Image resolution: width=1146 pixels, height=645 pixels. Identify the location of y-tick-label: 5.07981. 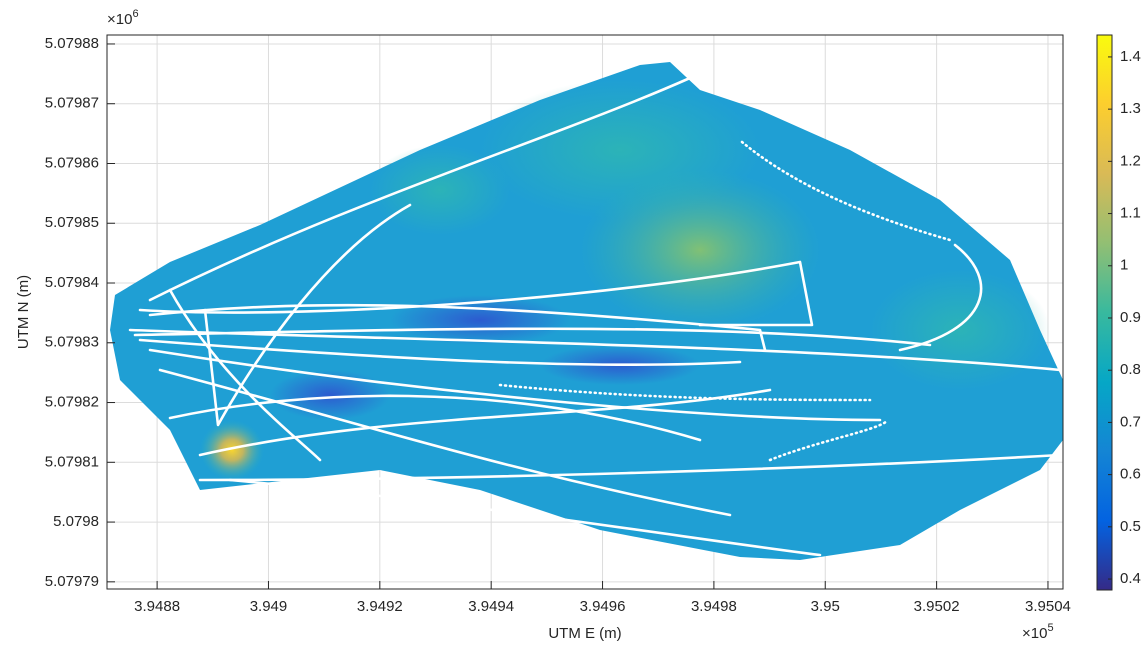
(72, 461).